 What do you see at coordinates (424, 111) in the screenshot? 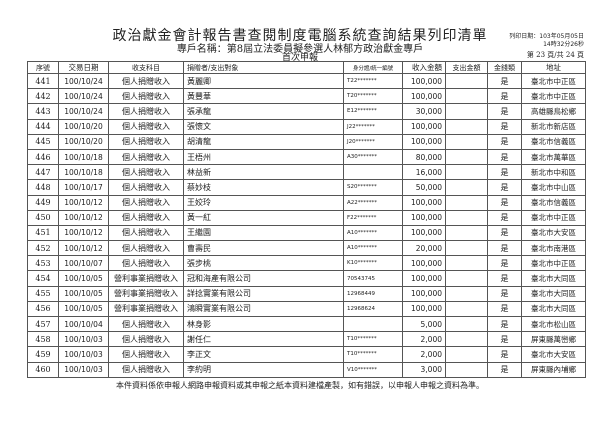
I see `table-cell: 30,000` at bounding box center [424, 111].